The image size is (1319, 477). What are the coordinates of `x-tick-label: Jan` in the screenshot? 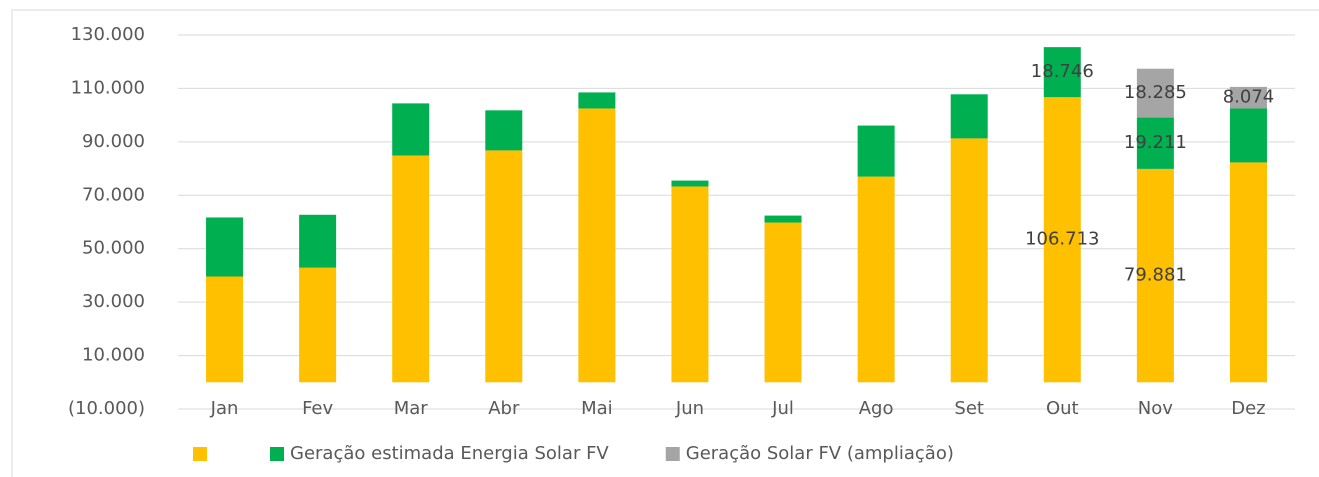 It's located at (224, 408).